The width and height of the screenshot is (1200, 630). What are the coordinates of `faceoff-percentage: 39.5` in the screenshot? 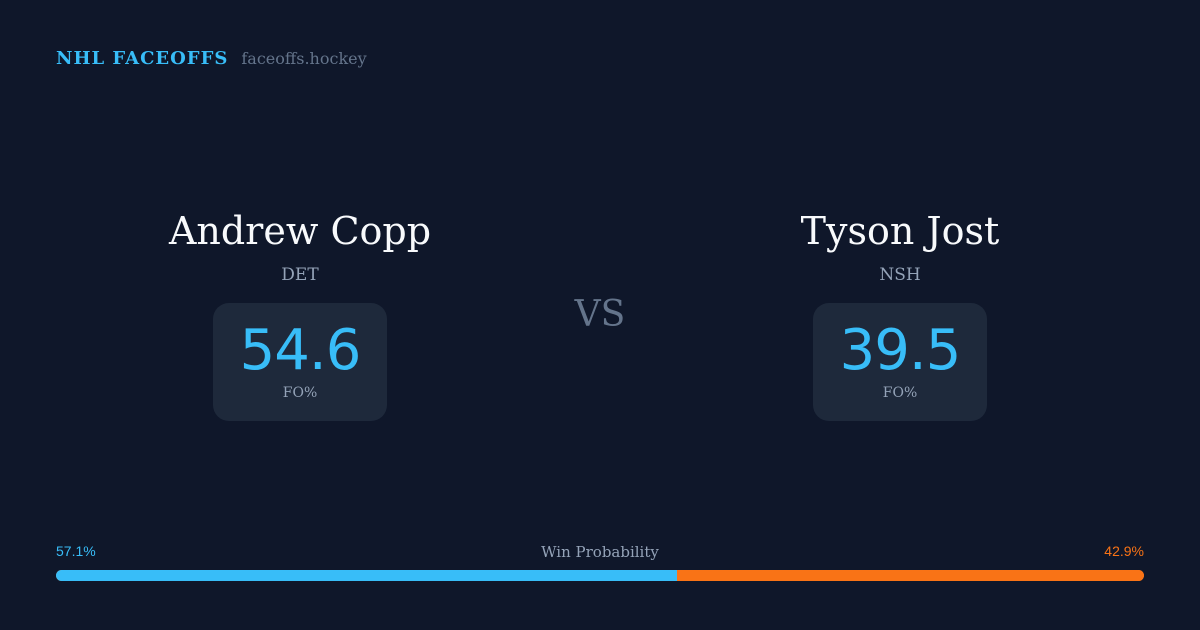 It's located at (900, 350).